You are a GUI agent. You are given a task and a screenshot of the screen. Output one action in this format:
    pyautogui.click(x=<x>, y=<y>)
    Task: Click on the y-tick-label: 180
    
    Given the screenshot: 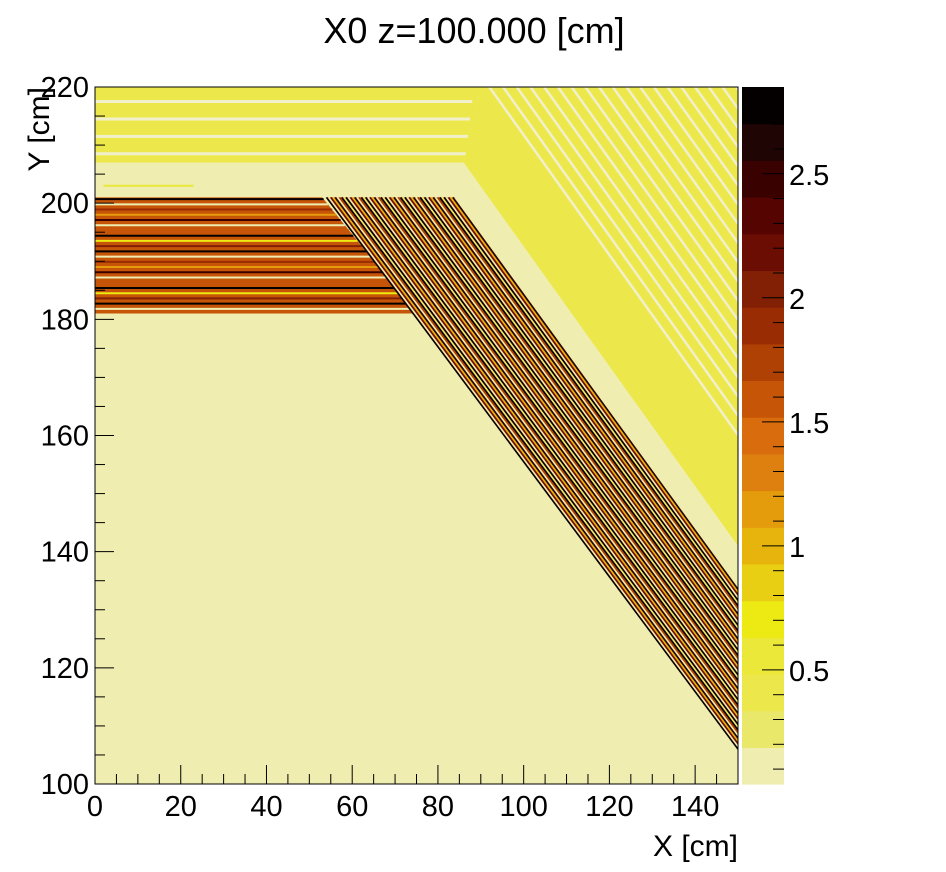 What is the action you would take?
    pyautogui.click(x=65, y=320)
    